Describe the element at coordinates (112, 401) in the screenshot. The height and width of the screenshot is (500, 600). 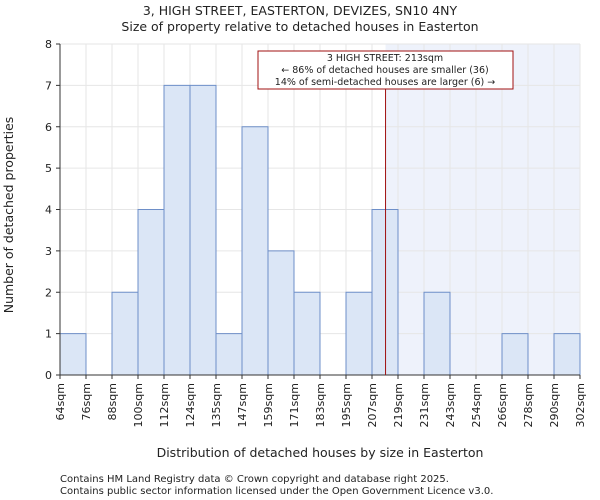
I see `x-tick-label: 88sqm` at that location.